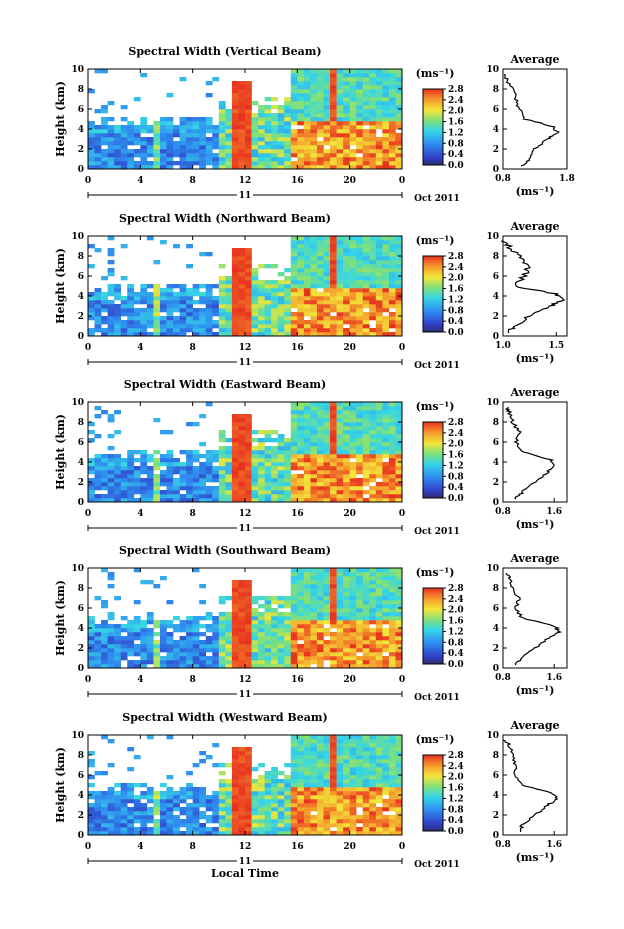 The width and height of the screenshot is (624, 929). I want to click on avg-y-tick-label: 0, so click(496, 503).